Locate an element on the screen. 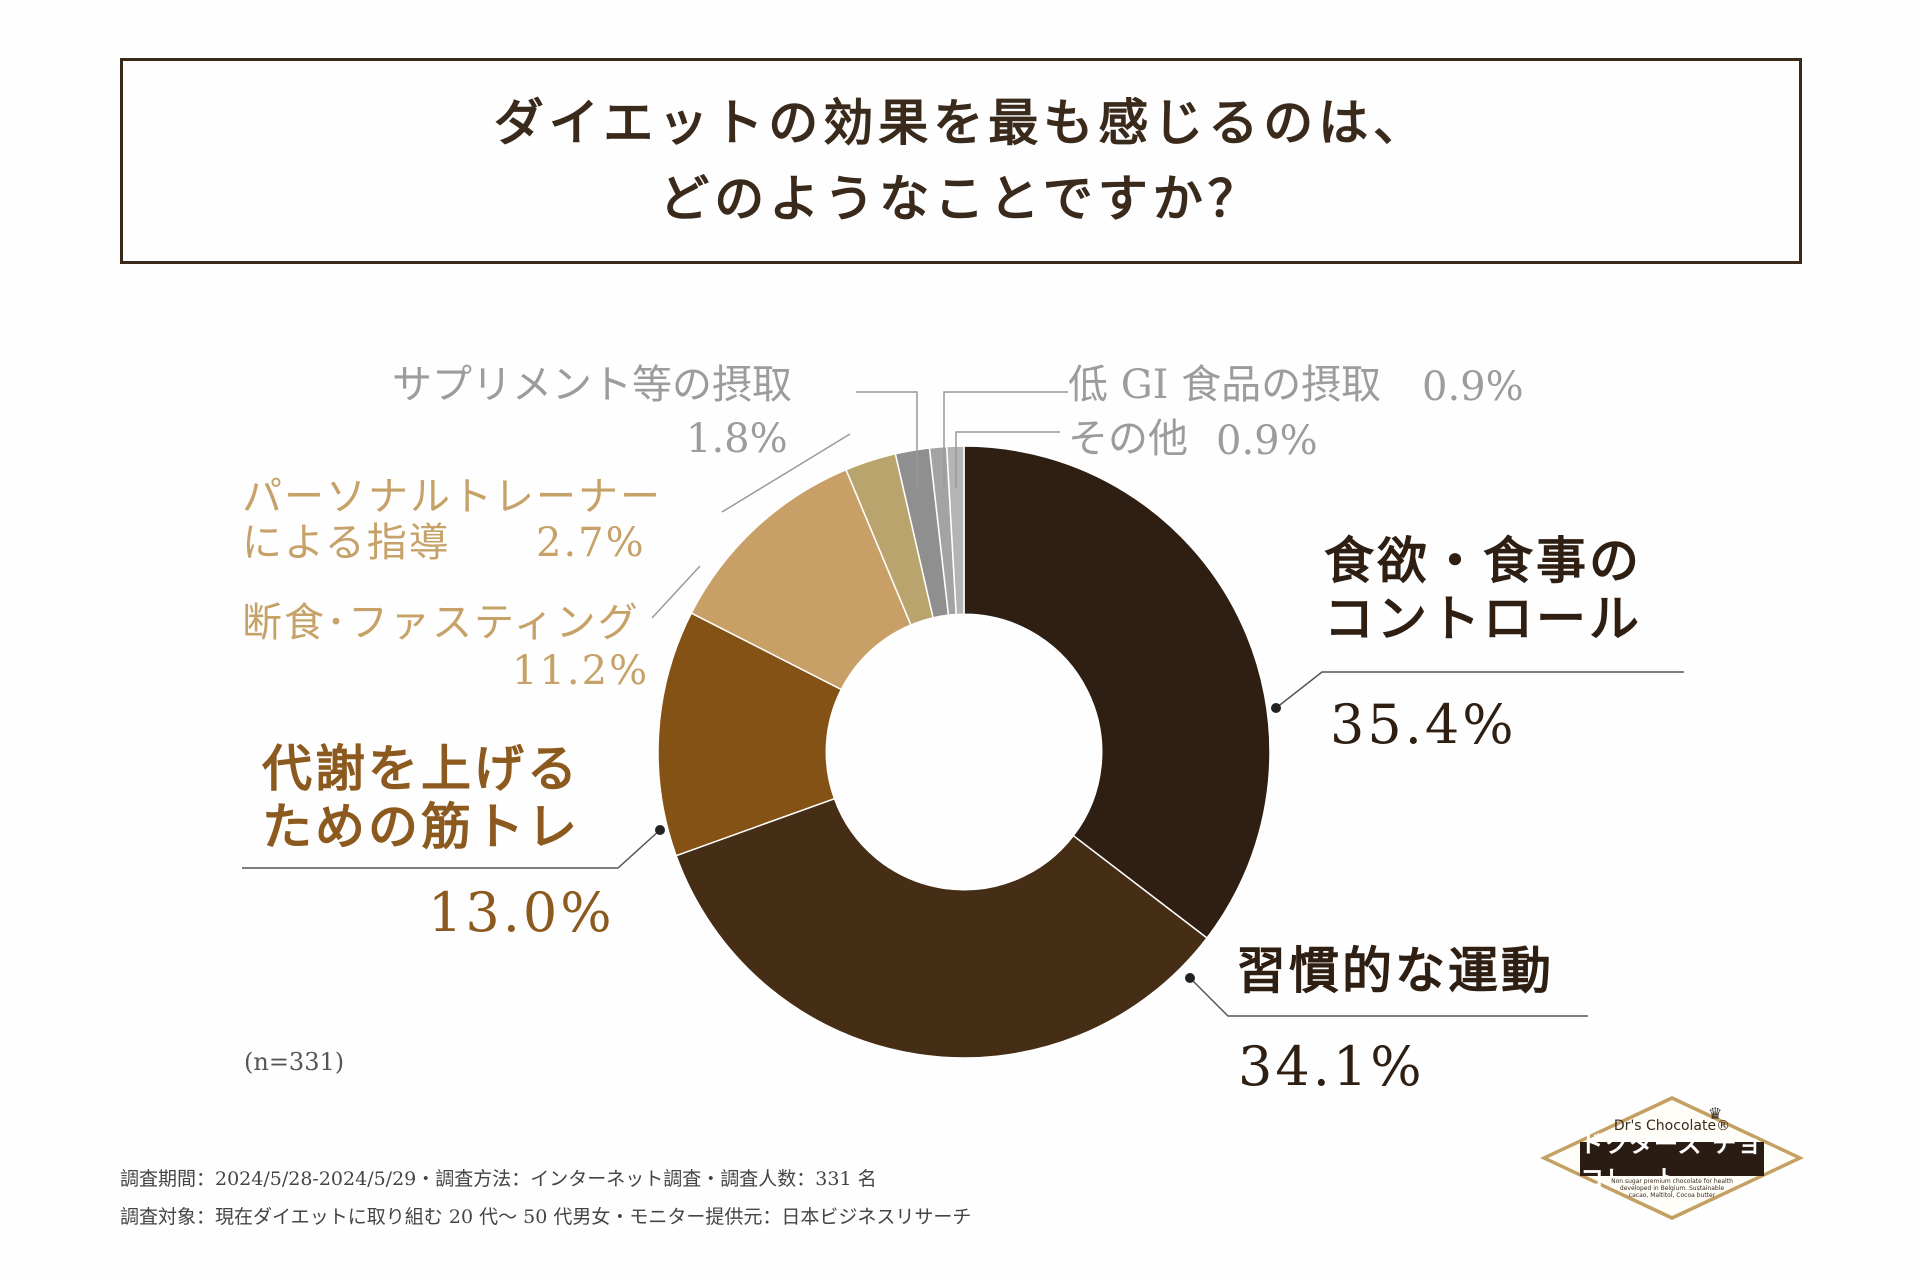  leader-food is located at coordinates (1479, 690).